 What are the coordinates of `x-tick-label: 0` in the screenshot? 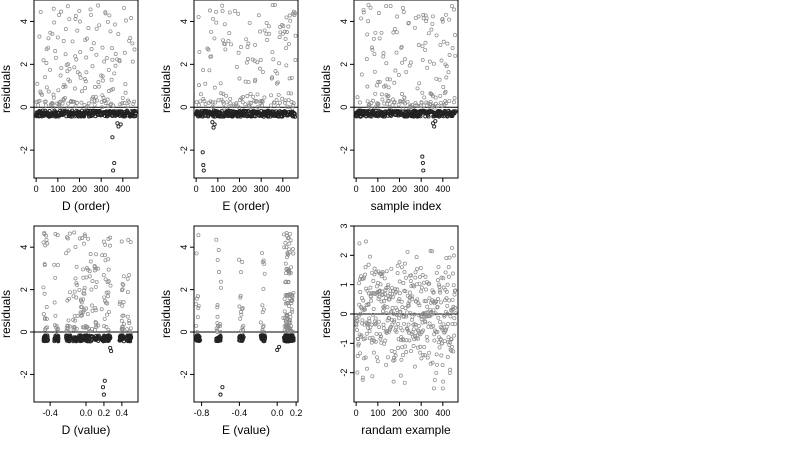 It's located at (356, 413).